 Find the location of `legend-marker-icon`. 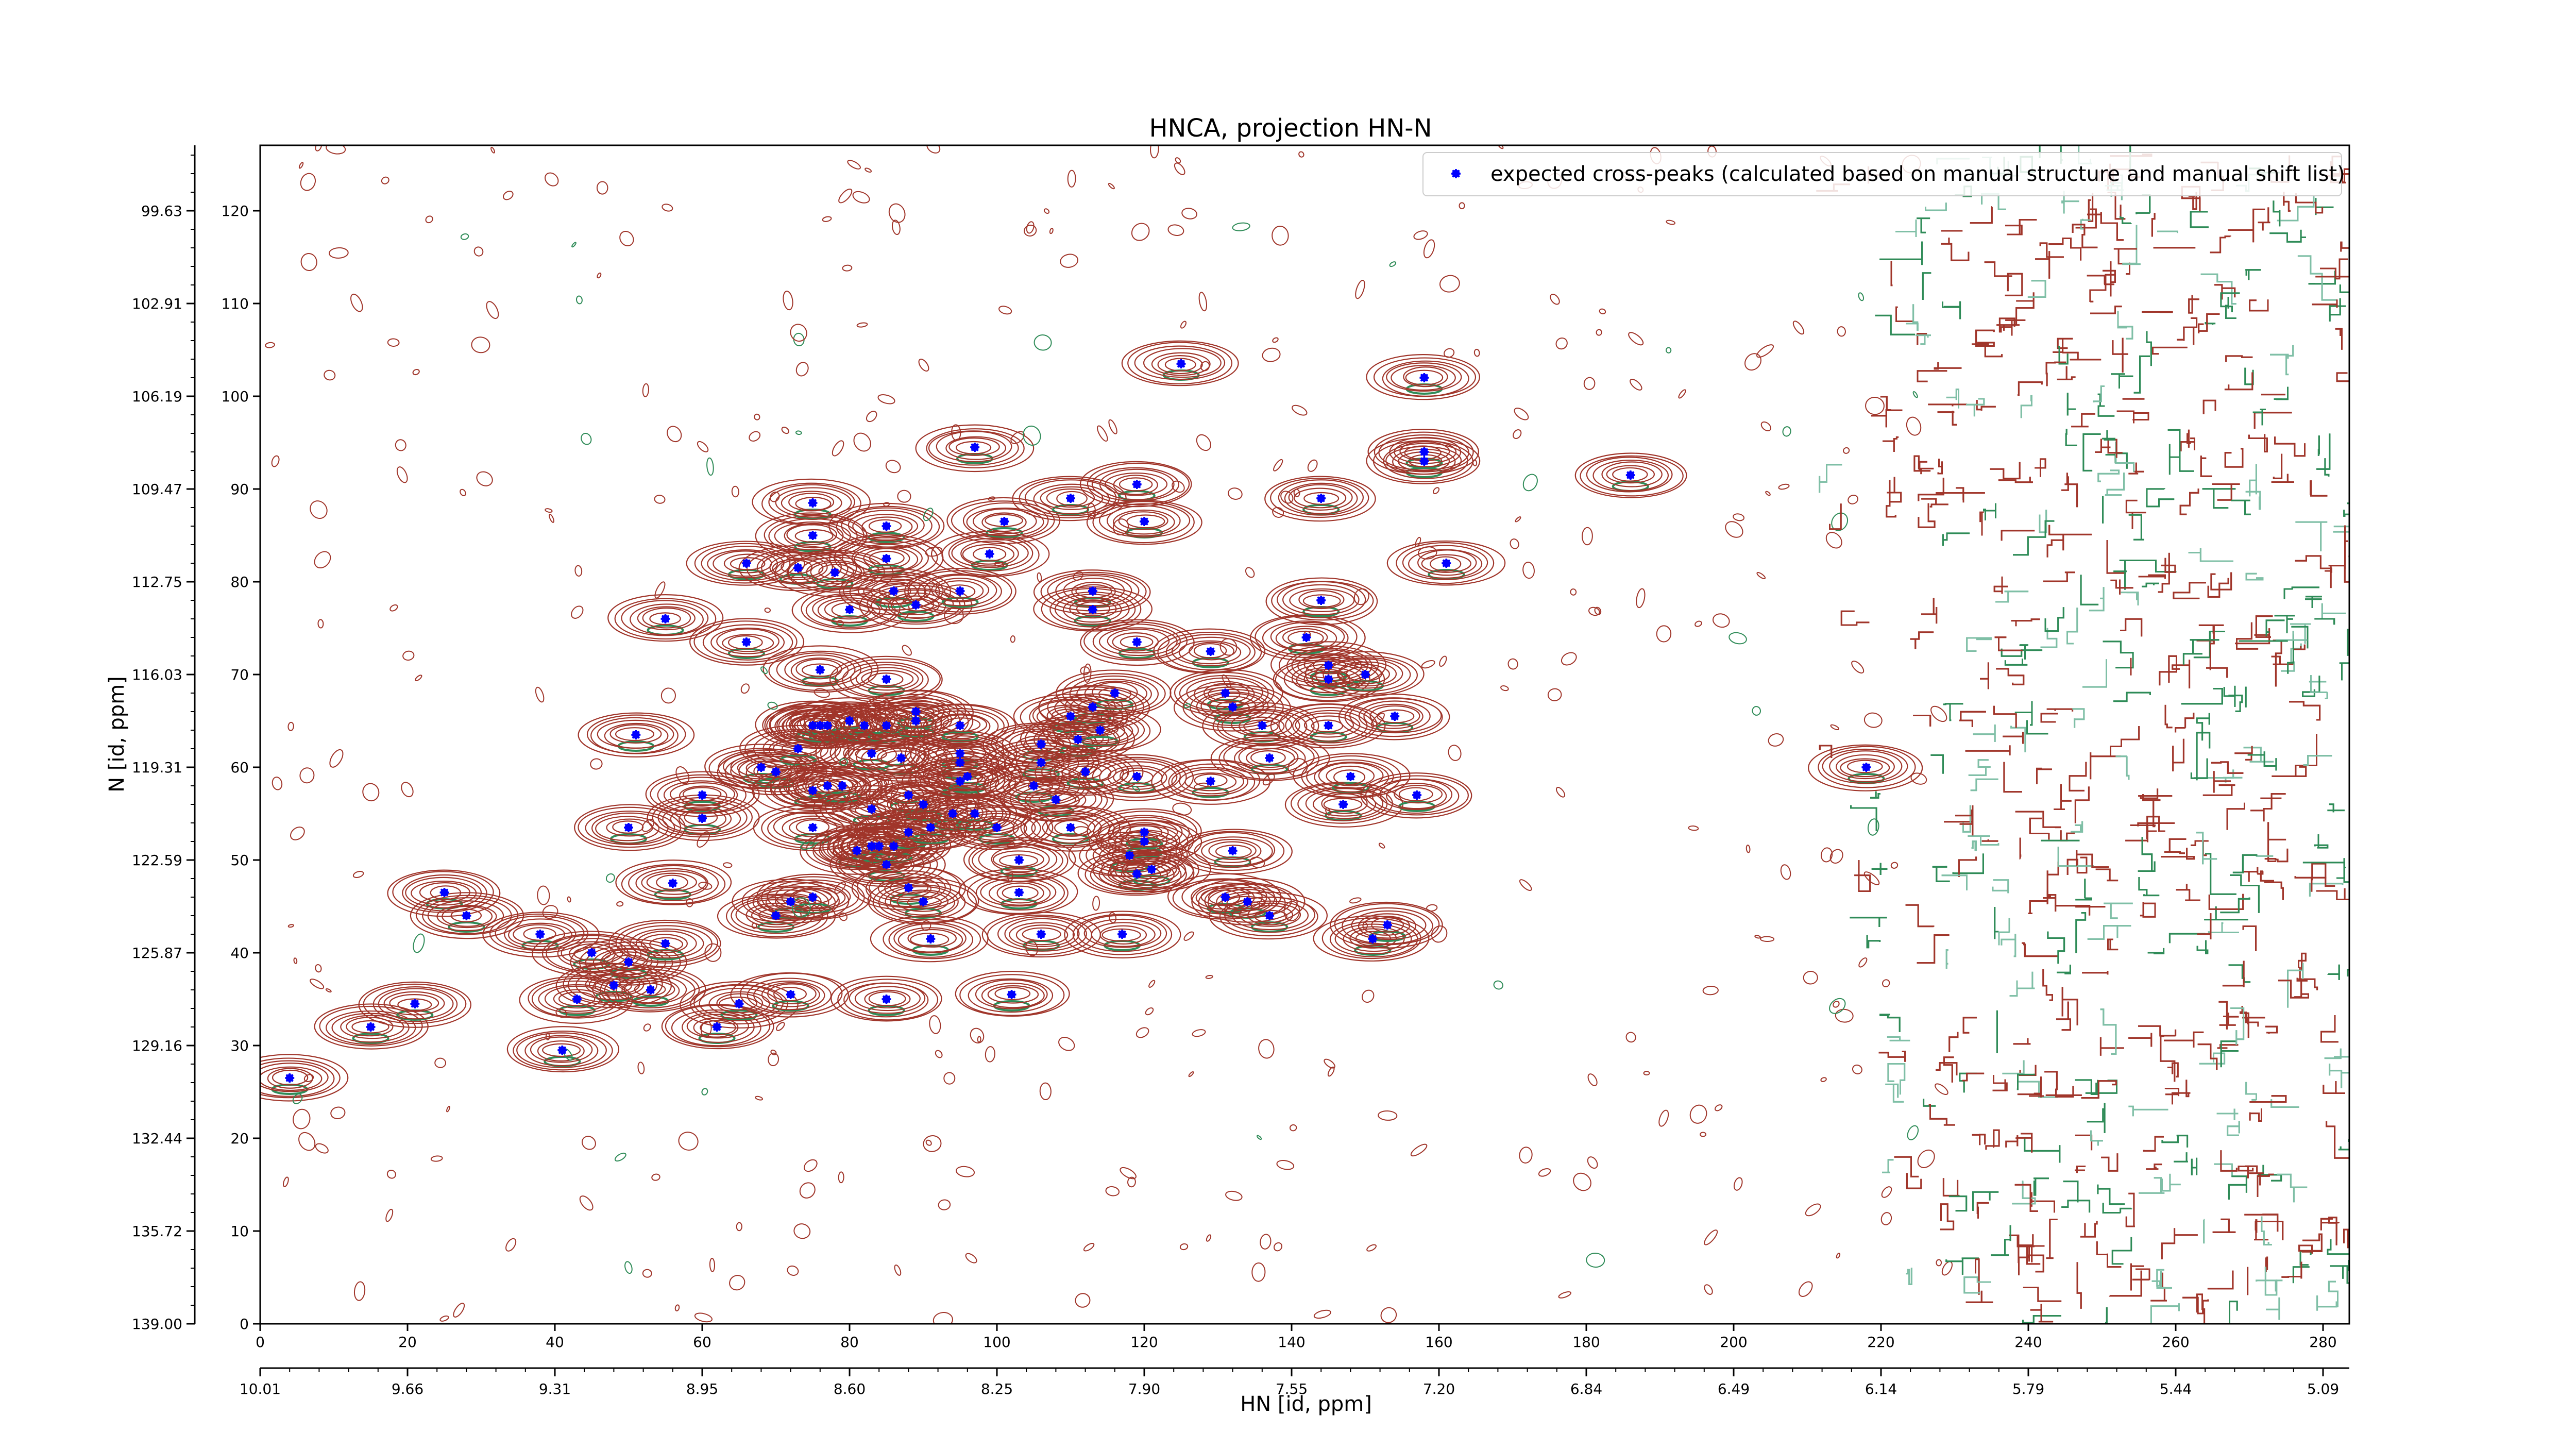

legend-marker-icon is located at coordinates (1456, 173).